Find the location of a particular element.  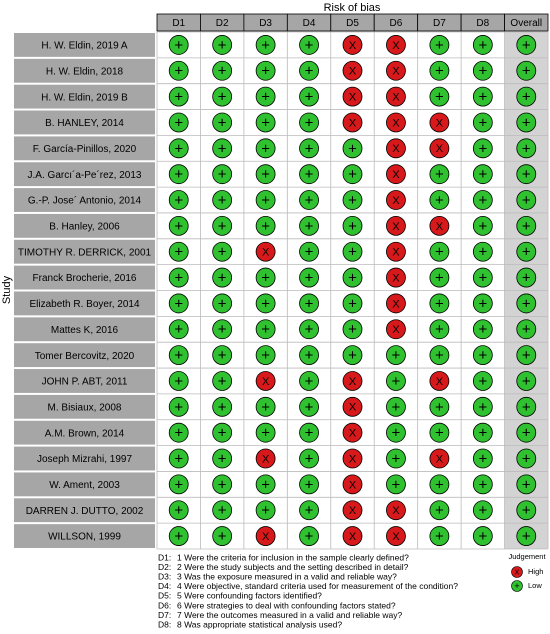

column-header: D8 is located at coordinates (482, 23).